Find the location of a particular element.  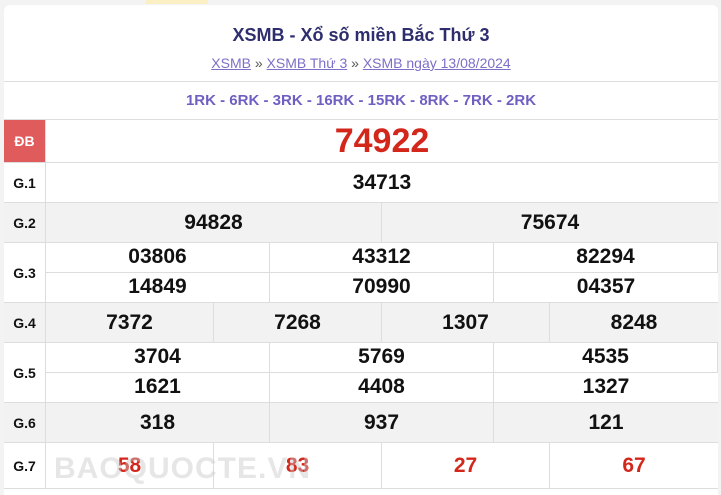

top-accent is located at coordinates (177, 2).